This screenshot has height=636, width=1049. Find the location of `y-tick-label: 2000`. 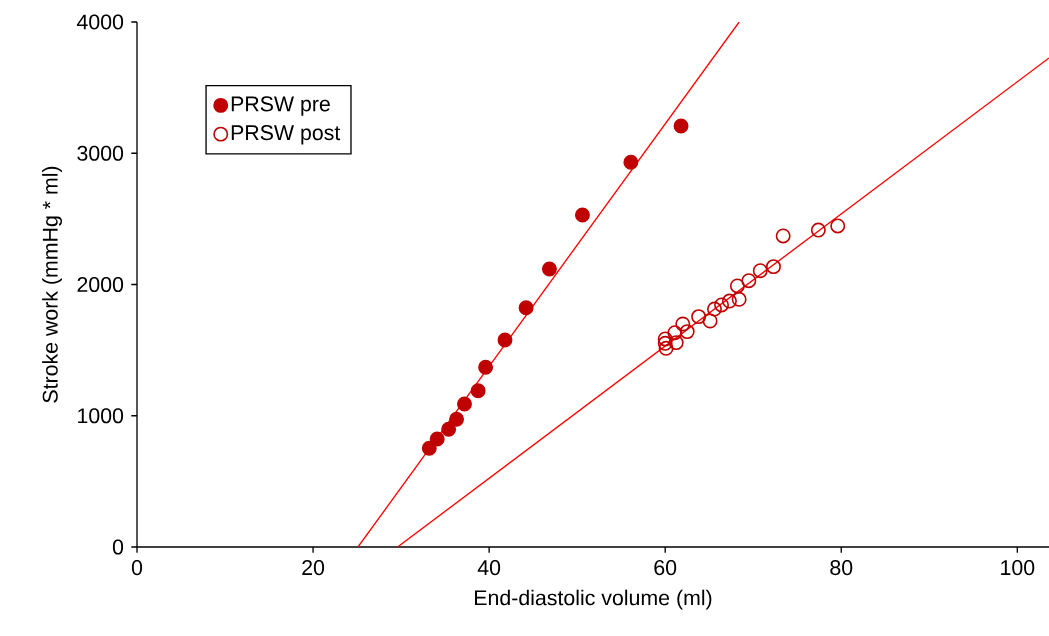

y-tick-label: 2000 is located at coordinates (100, 284).